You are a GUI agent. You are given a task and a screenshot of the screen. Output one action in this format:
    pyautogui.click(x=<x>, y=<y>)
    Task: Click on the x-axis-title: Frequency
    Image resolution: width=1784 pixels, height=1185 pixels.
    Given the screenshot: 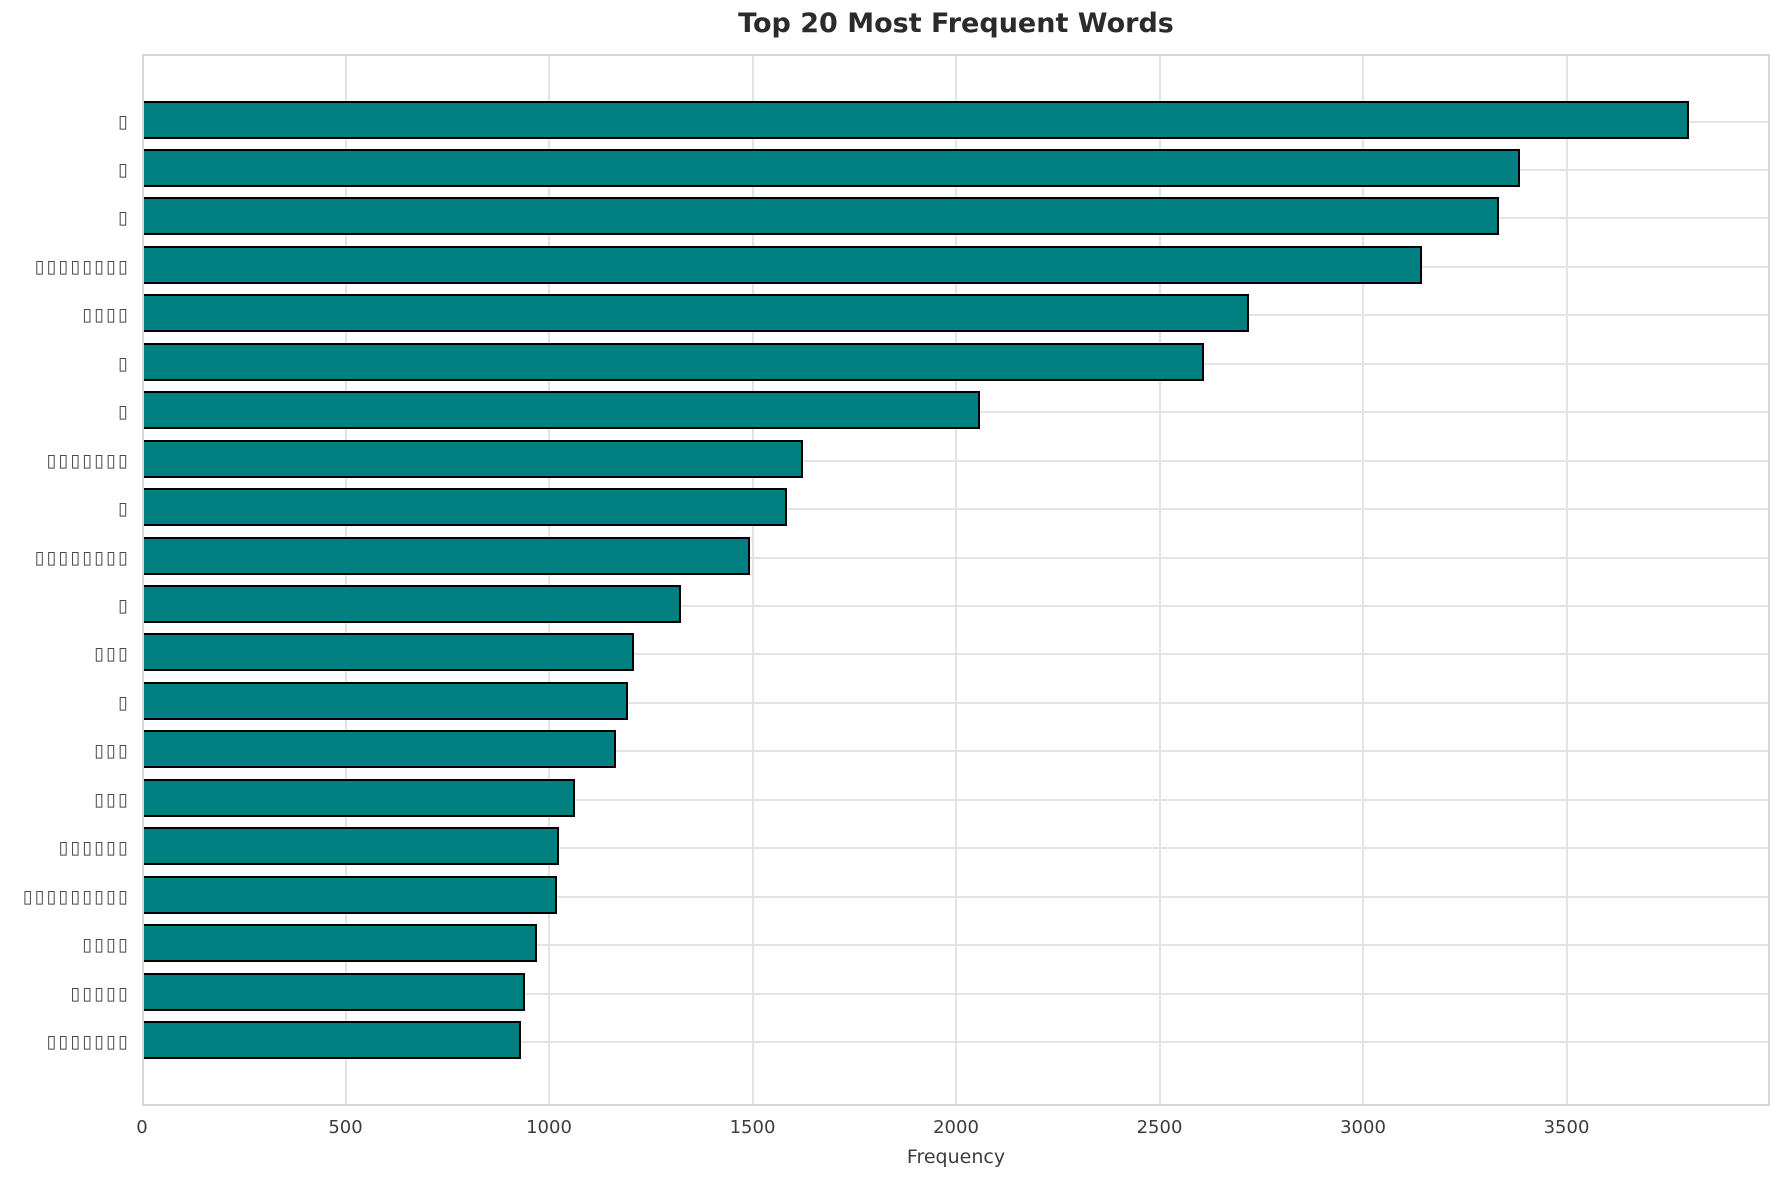 What is the action you would take?
    pyautogui.click(x=956, y=1157)
    